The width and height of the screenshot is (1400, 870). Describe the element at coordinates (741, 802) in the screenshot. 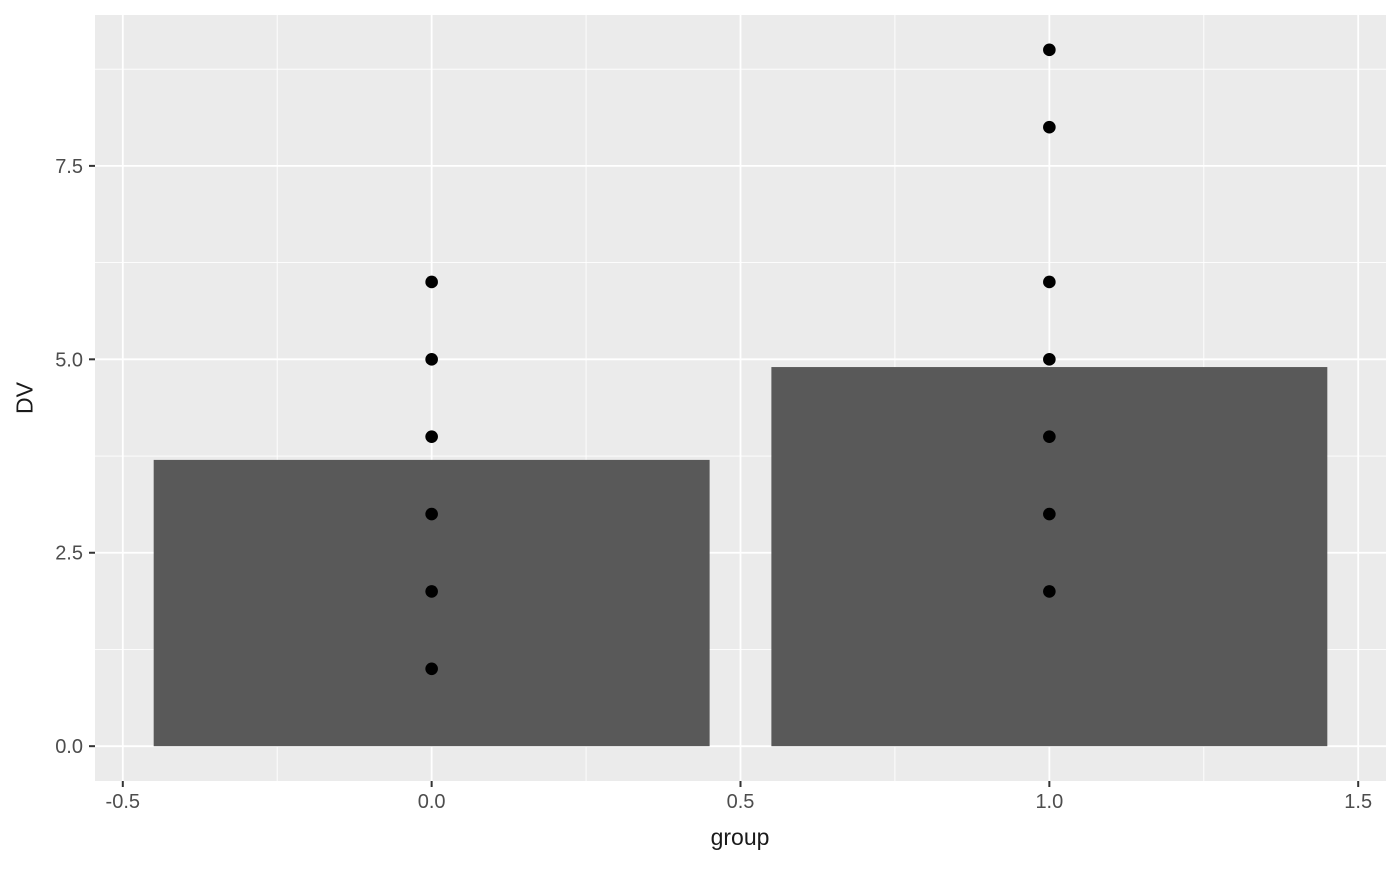

I see `x-tick-label: 0.5` at that location.